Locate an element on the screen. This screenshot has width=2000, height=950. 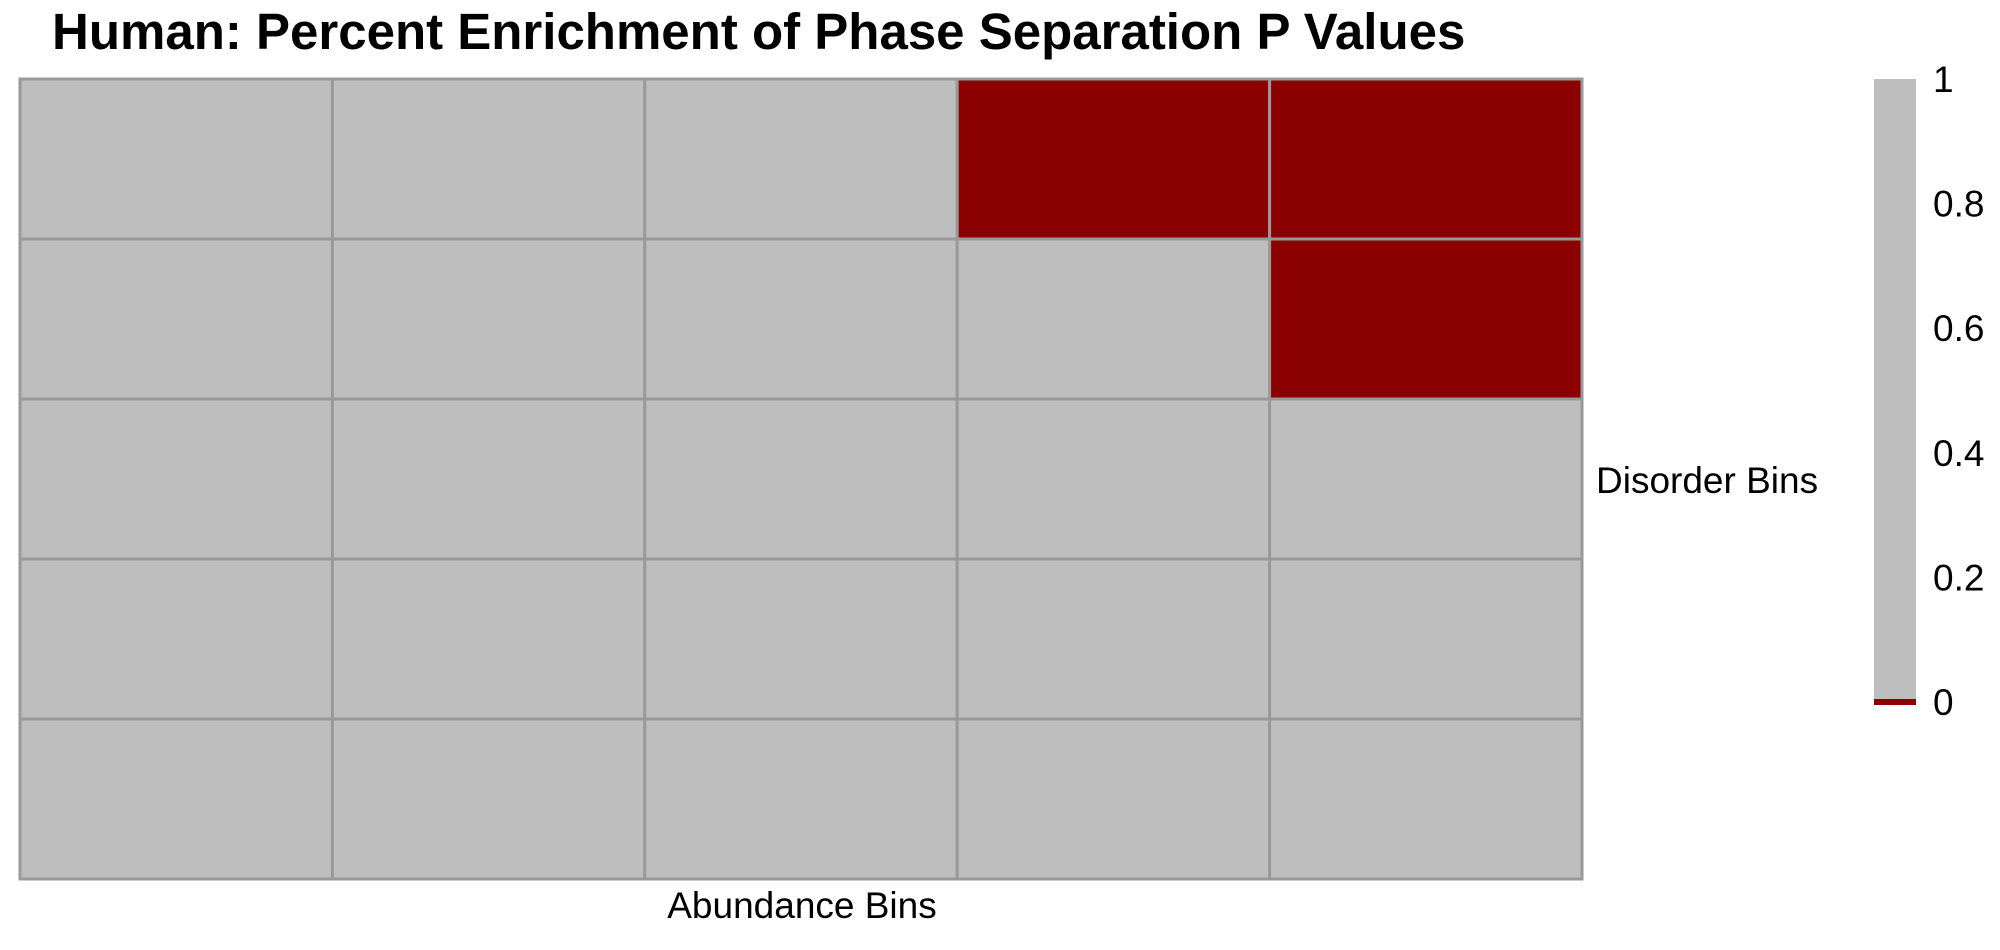
heatmap-cell-r4-c2 is located at coordinates (801, 799).